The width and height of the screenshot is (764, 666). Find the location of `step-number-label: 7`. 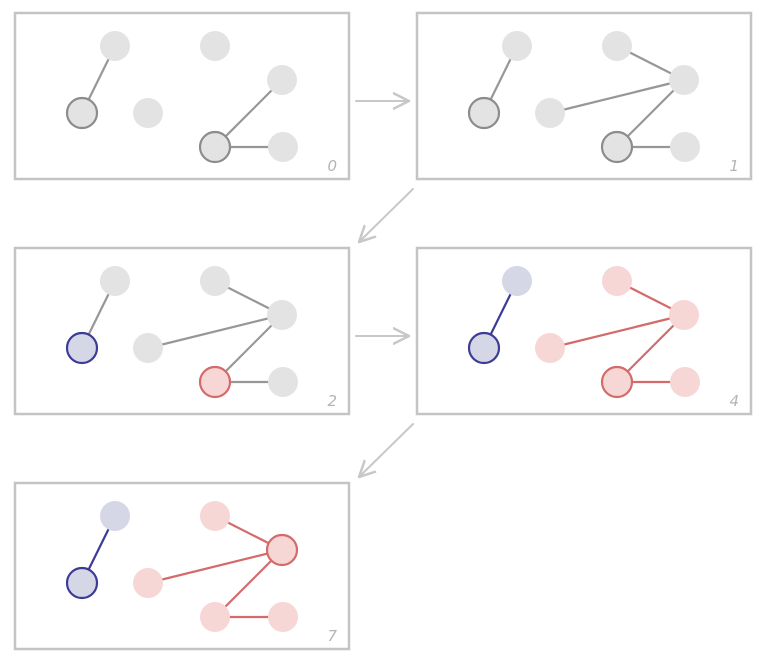

step-number-label: 7 is located at coordinates (332, 636).